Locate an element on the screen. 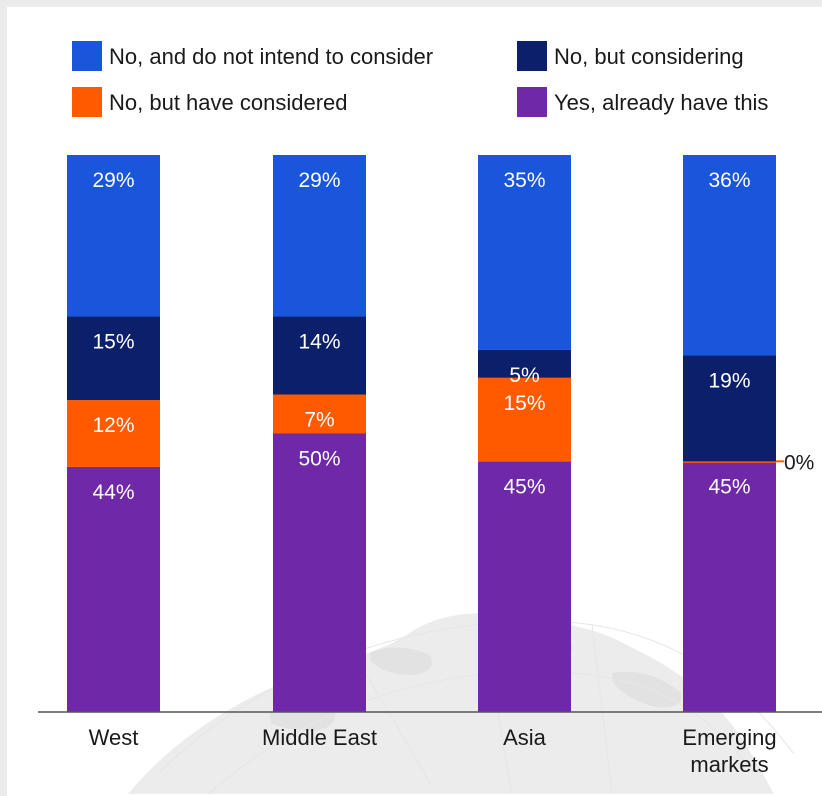 This screenshot has width=822, height=796. bar-middle-east is located at coordinates (319, 433).